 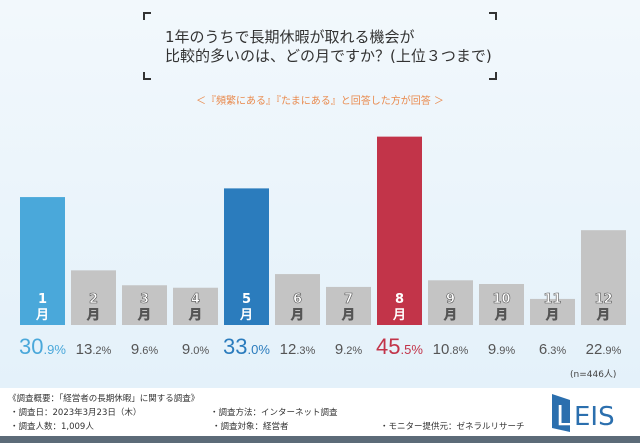 What do you see at coordinates (195, 299) in the screenshot?
I see `category-label: 4` at bounding box center [195, 299].